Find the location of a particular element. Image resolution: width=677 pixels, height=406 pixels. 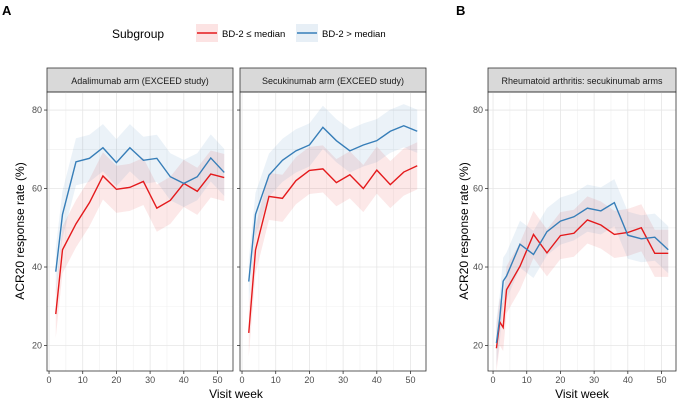

legend-title: Subgroup is located at coordinates (138, 34).